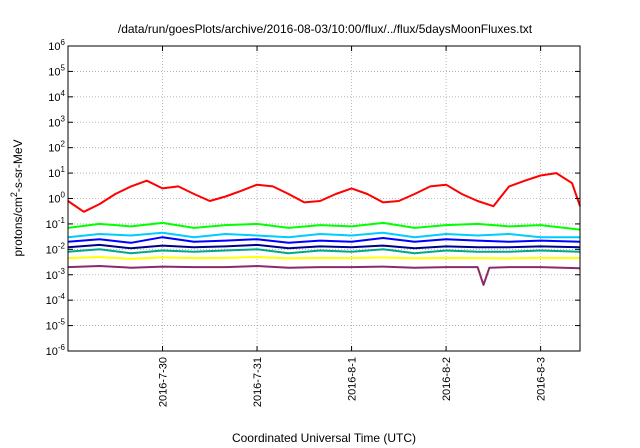  I want to click on y-tick-label: 10³, so click(56, 121).